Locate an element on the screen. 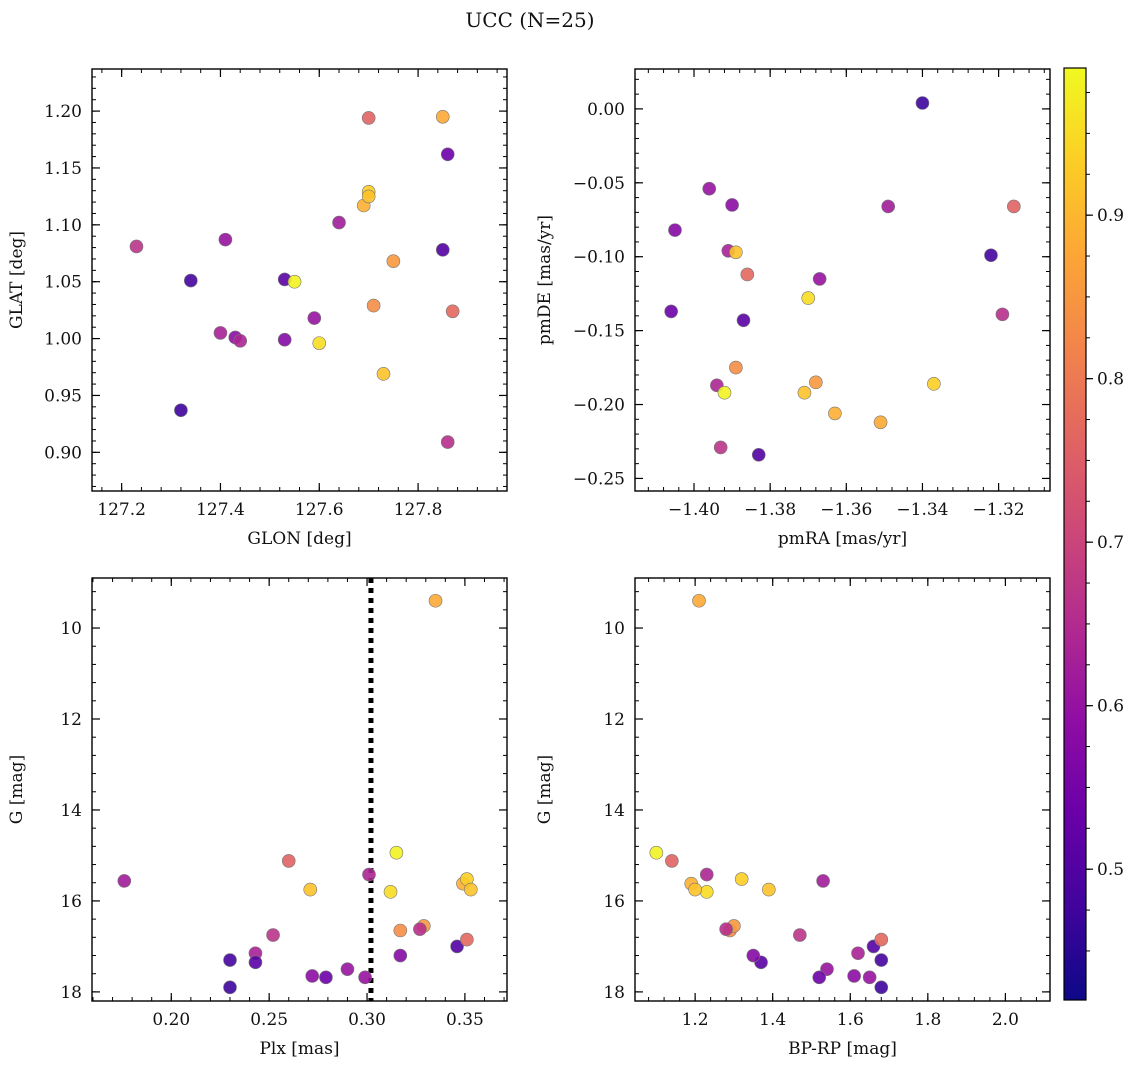  x-tick-label: 1.4 is located at coordinates (772, 1020).